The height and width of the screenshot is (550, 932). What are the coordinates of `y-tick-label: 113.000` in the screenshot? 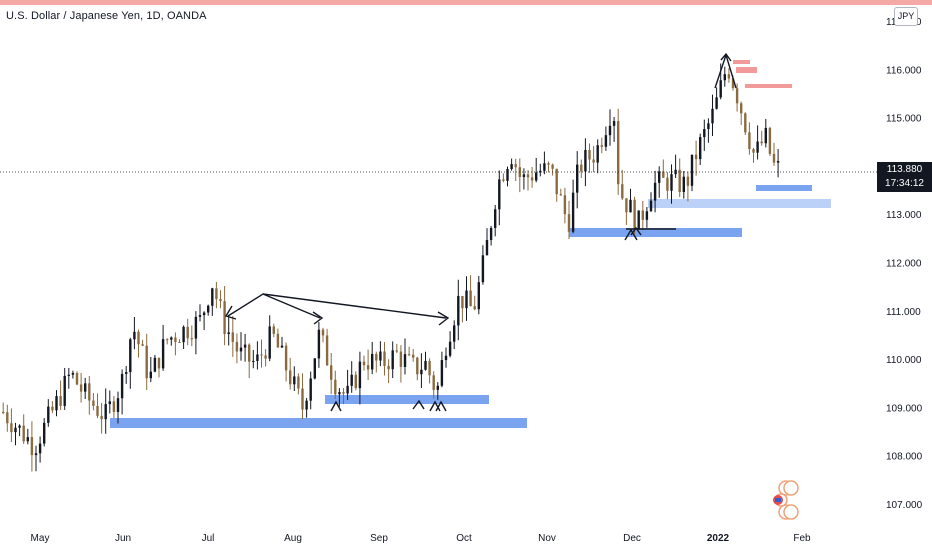 It's located at (904, 215).